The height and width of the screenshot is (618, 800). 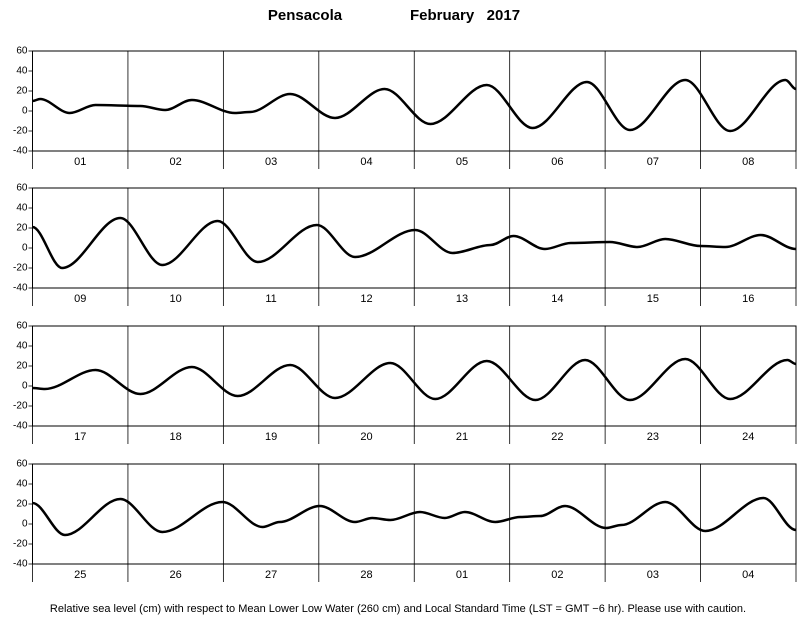 What do you see at coordinates (653, 299) in the screenshot?
I see `day-label: 15` at bounding box center [653, 299].